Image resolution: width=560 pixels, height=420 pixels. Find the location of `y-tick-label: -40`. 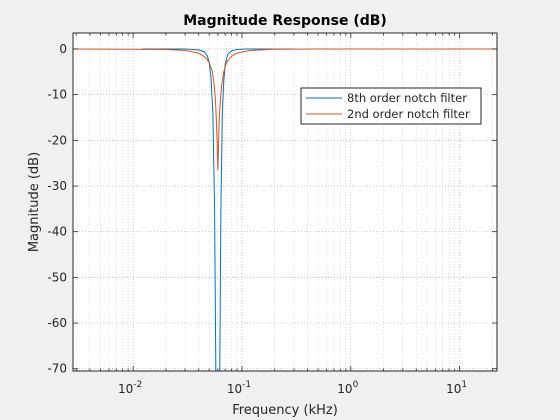

y-tick-label: -40 is located at coordinates (57, 232).